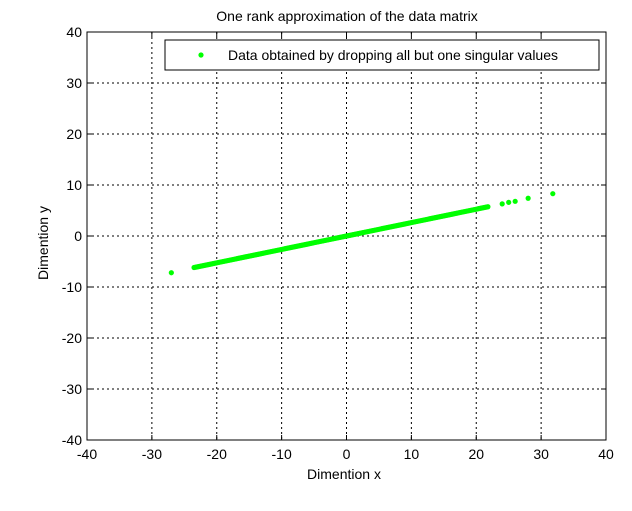 Image resolution: width=632 pixels, height=511 pixels. I want to click on x-tick-label: -40, so click(87, 454).